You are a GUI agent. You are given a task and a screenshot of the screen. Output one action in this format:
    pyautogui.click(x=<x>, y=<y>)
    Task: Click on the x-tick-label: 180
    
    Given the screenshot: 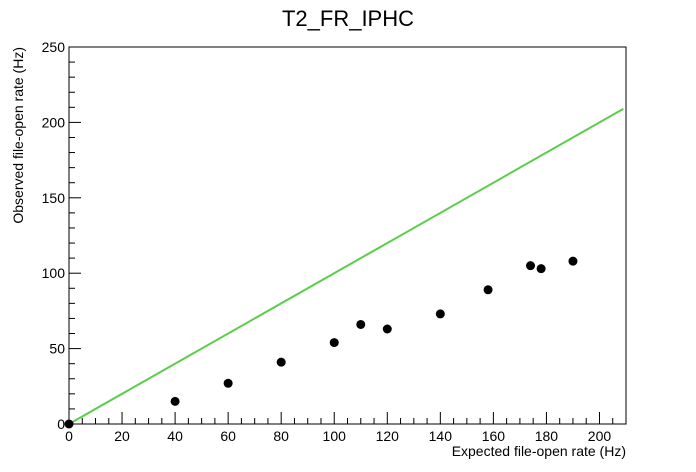 What is the action you would take?
    pyautogui.click(x=547, y=436)
    